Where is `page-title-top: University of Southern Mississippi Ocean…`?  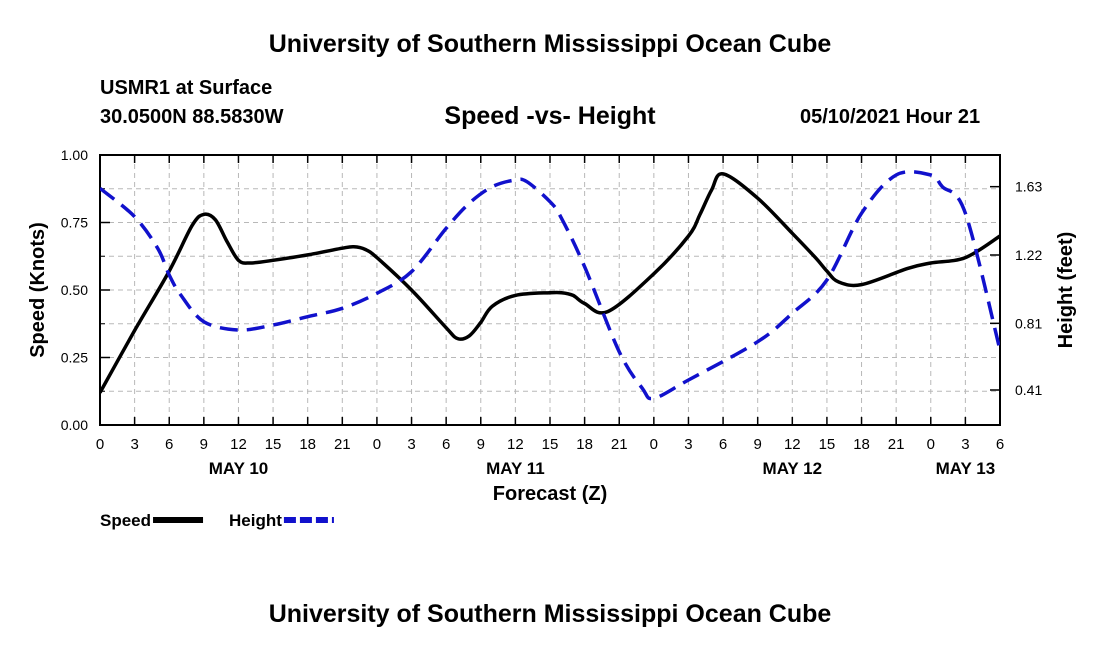 page-title-top: University of Southern Mississippi Ocean… is located at coordinates (550, 44).